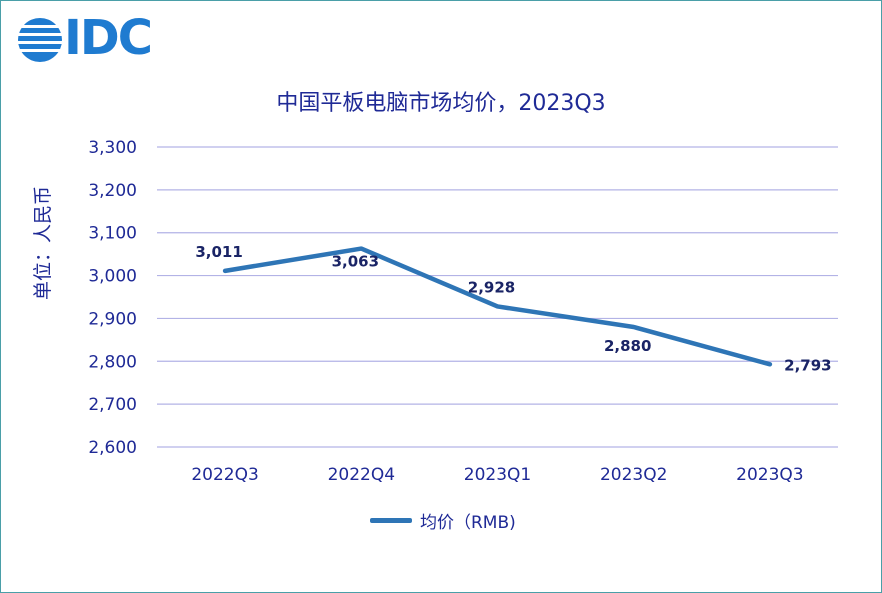  Describe the element at coordinates (112, 234) in the screenshot. I see `y-tick-label: 3,100` at that location.